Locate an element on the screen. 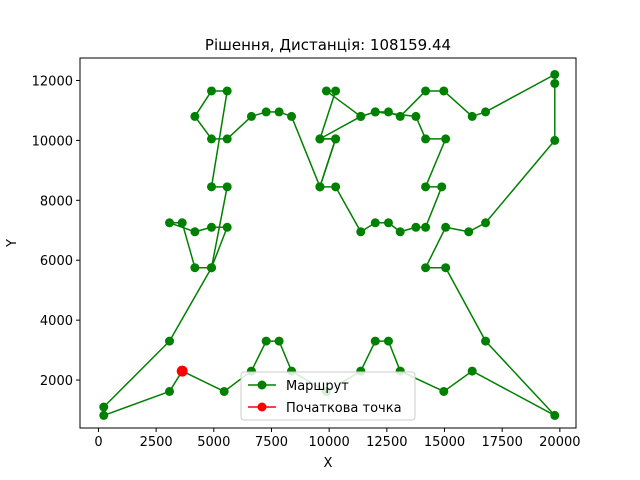 Image resolution: width=640 pixels, height=480 pixels. legend: Маршрут Початкова точка is located at coordinates (328, 396).